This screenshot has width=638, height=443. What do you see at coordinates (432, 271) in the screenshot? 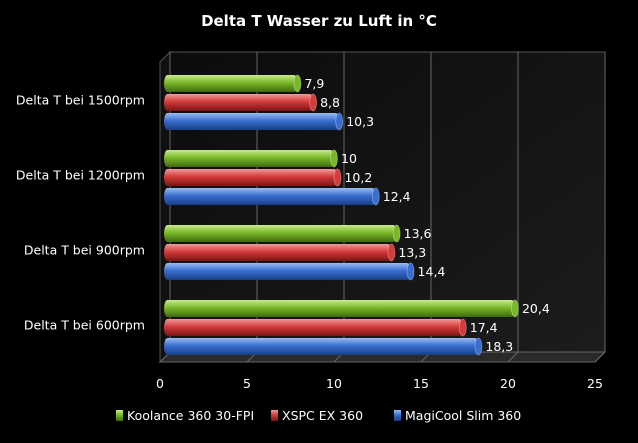
I see `data-label: 14,4` at bounding box center [432, 271].